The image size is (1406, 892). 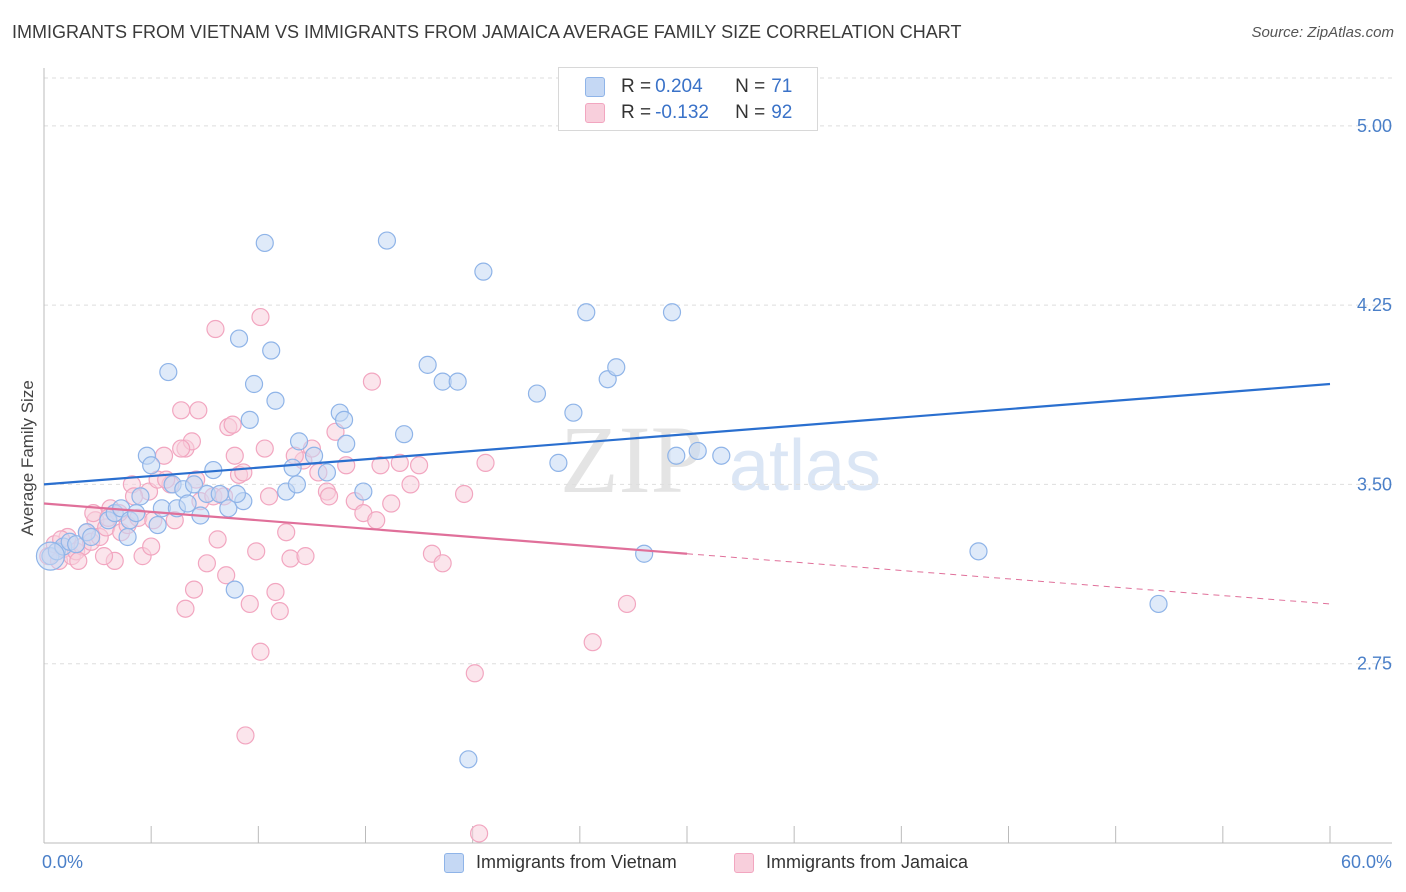 I want to click on bottom-legend-jamaica: Immigrants from Jamaica, so click(x=851, y=862).